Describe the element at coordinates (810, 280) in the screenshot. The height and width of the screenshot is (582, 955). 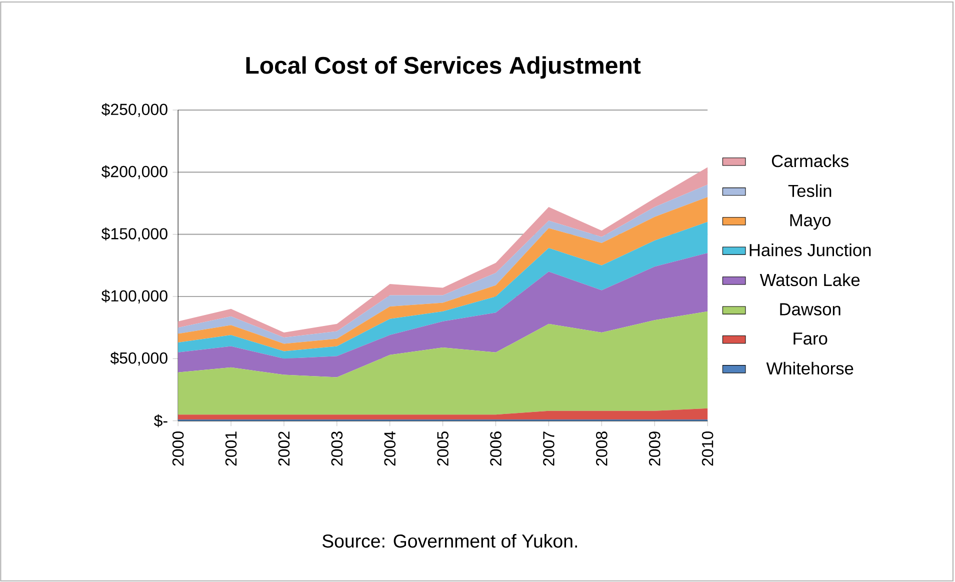
I see `legend-label: Watson Lake` at that location.